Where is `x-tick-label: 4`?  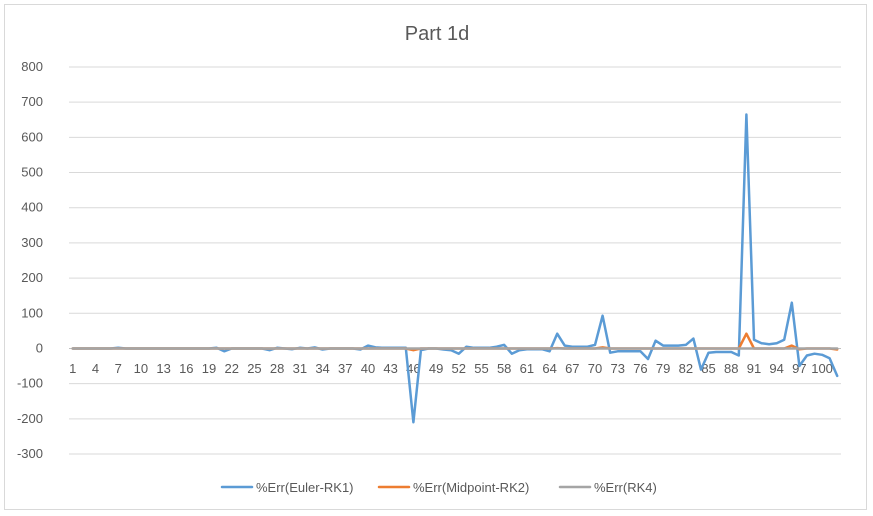
x-tick-label: 4 is located at coordinates (95, 368).